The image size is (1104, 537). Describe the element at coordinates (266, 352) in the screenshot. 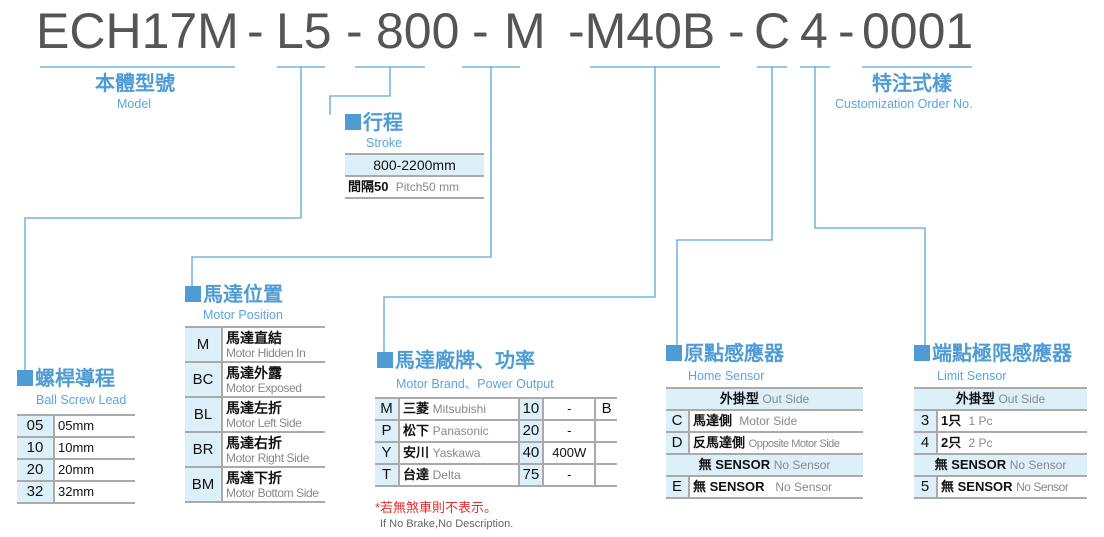

I see `position-en: Motor Hidden In` at that location.